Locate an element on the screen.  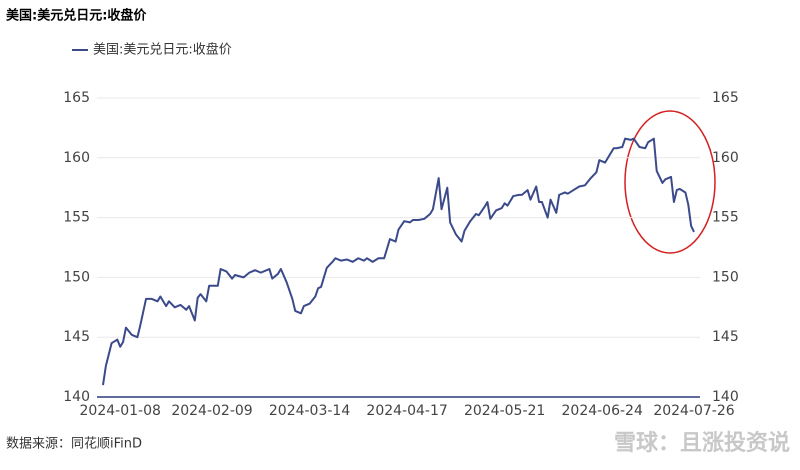
y-tick-label: 145 is located at coordinates (76, 337).